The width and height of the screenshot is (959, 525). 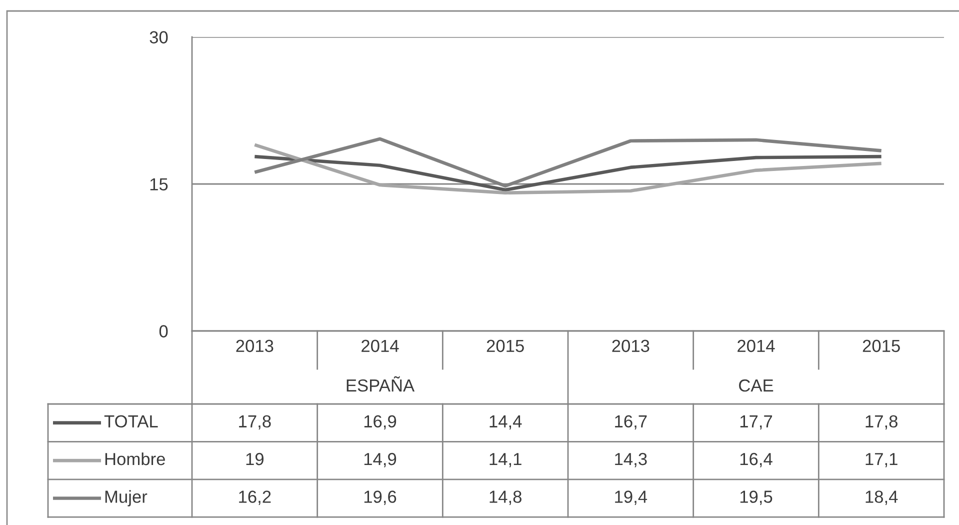 What do you see at coordinates (380, 384) in the screenshot?
I see `text: ESPAÑA` at bounding box center [380, 384].